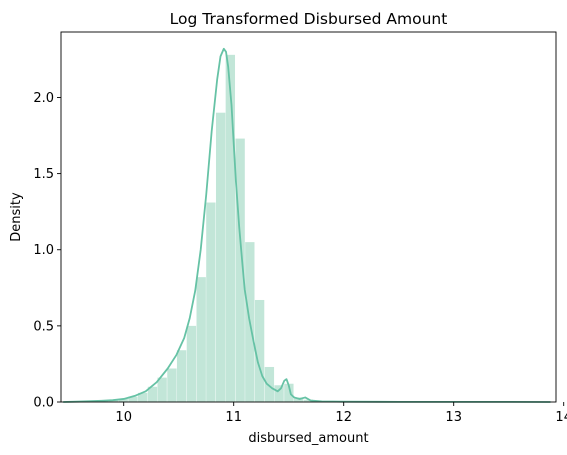 Image resolution: width=567 pixels, height=455 pixels. I want to click on y-tick-label-1: 0.5, so click(43, 326).